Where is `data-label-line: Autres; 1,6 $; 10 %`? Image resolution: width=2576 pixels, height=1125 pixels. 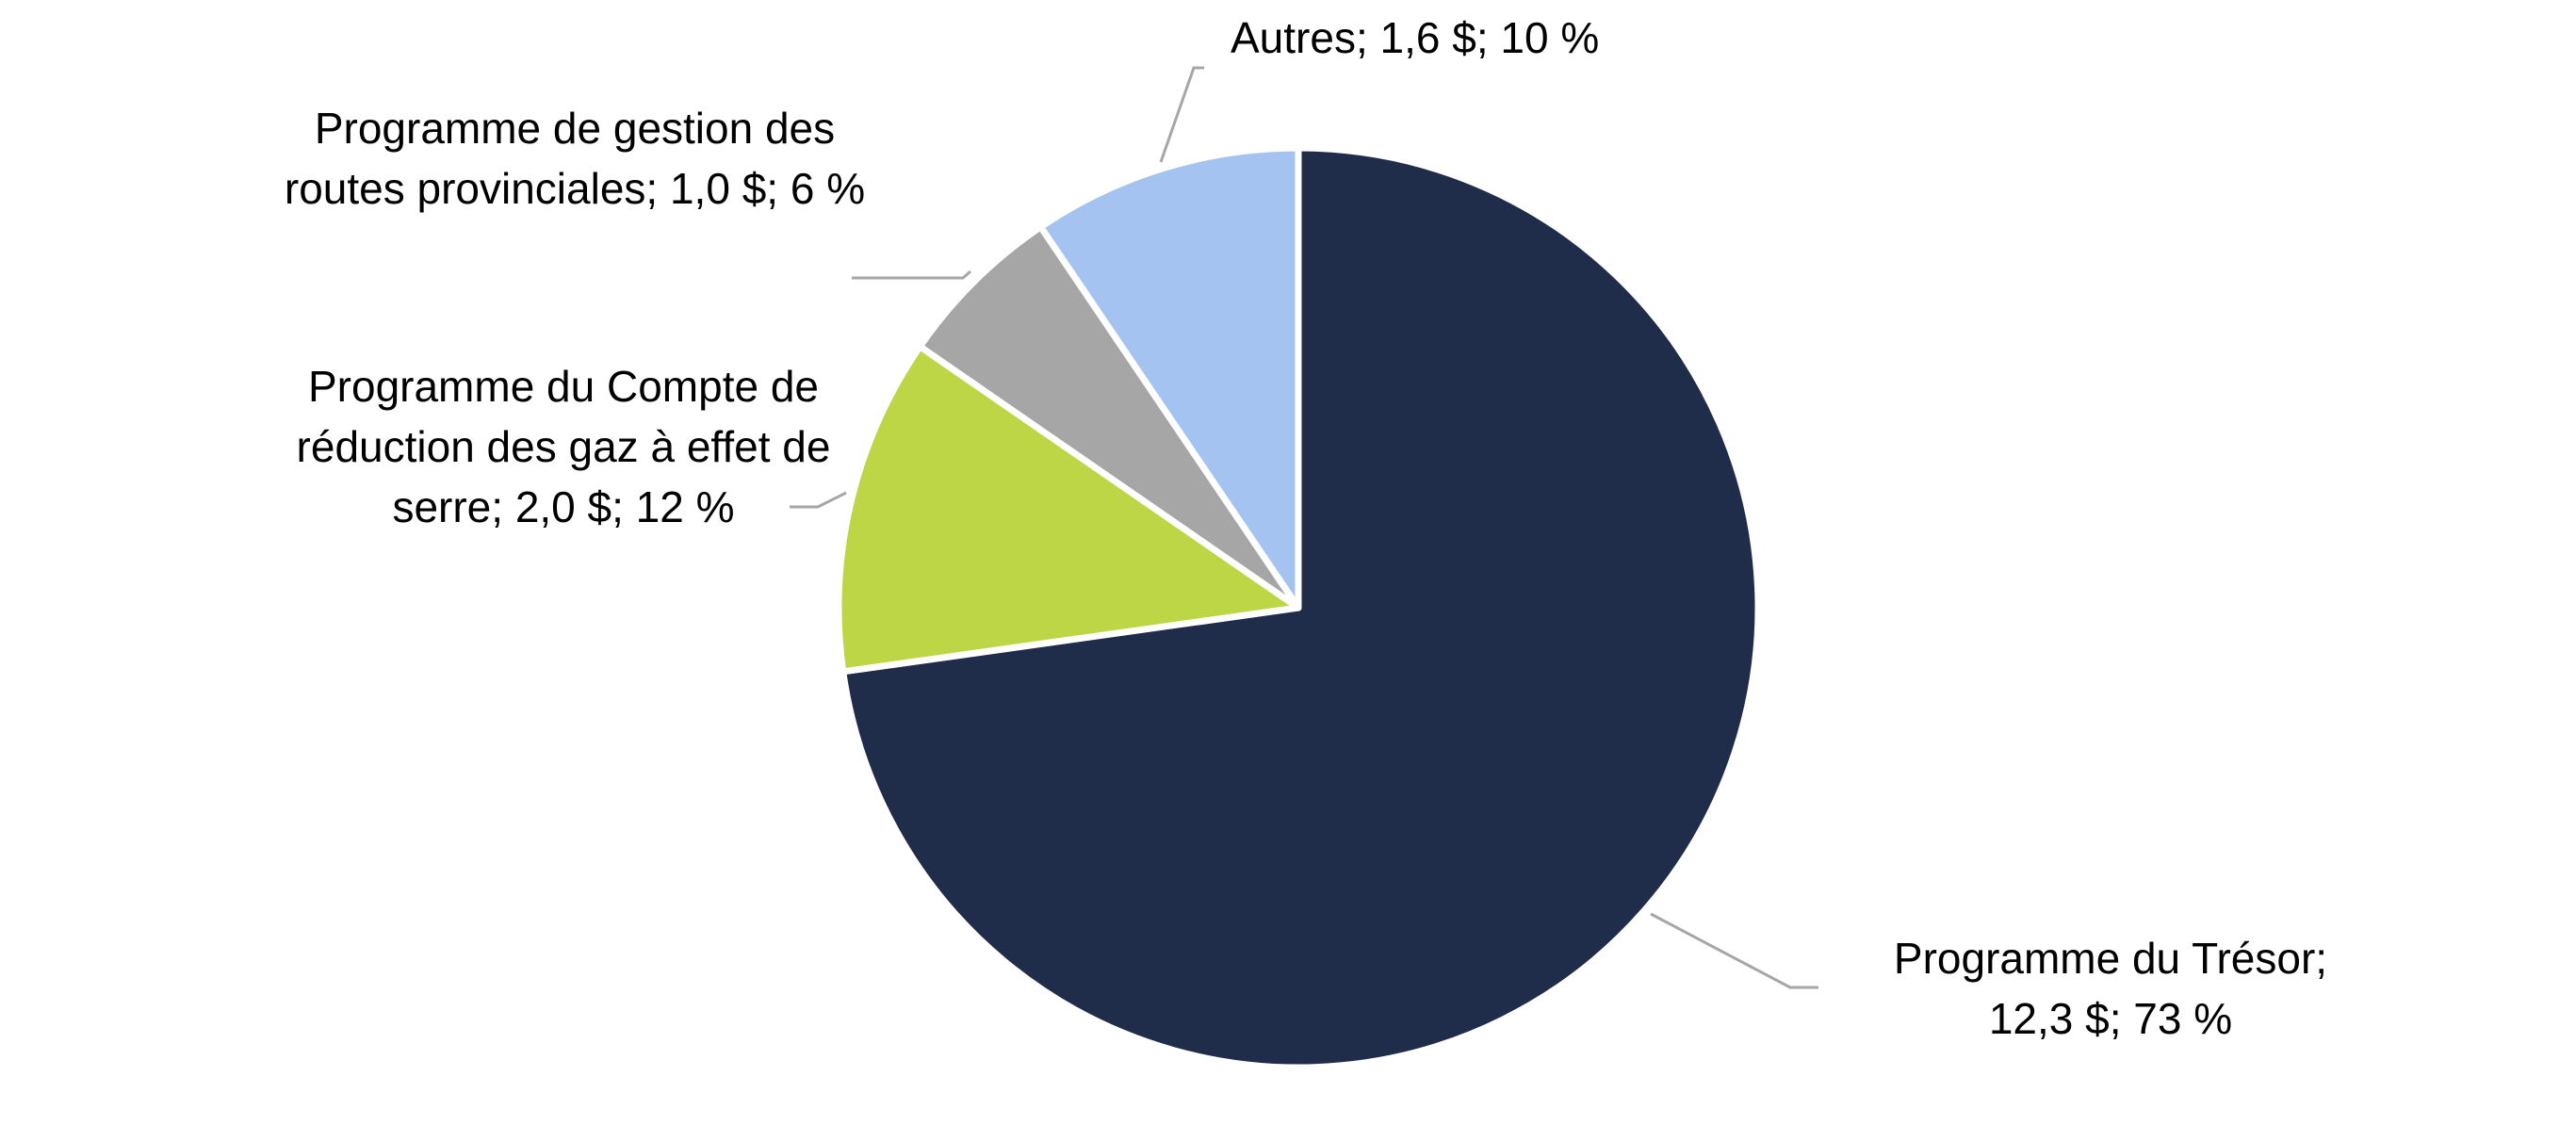
data-label-line: Autres; 1,6 $; 10 % is located at coordinates (1415, 37).